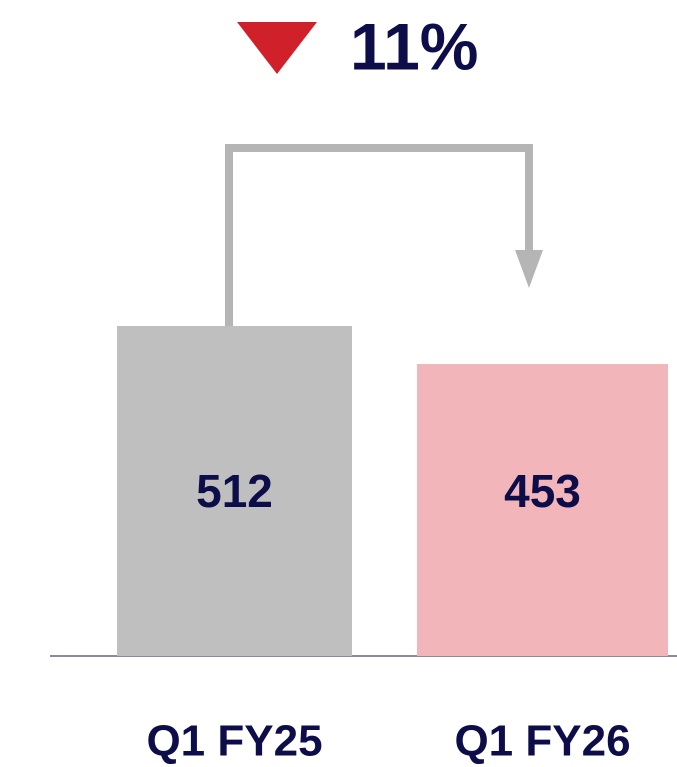 Image resolution: width=677 pixels, height=767 pixels. Describe the element at coordinates (529, 269) in the screenshot. I see `arrow-head` at that location.